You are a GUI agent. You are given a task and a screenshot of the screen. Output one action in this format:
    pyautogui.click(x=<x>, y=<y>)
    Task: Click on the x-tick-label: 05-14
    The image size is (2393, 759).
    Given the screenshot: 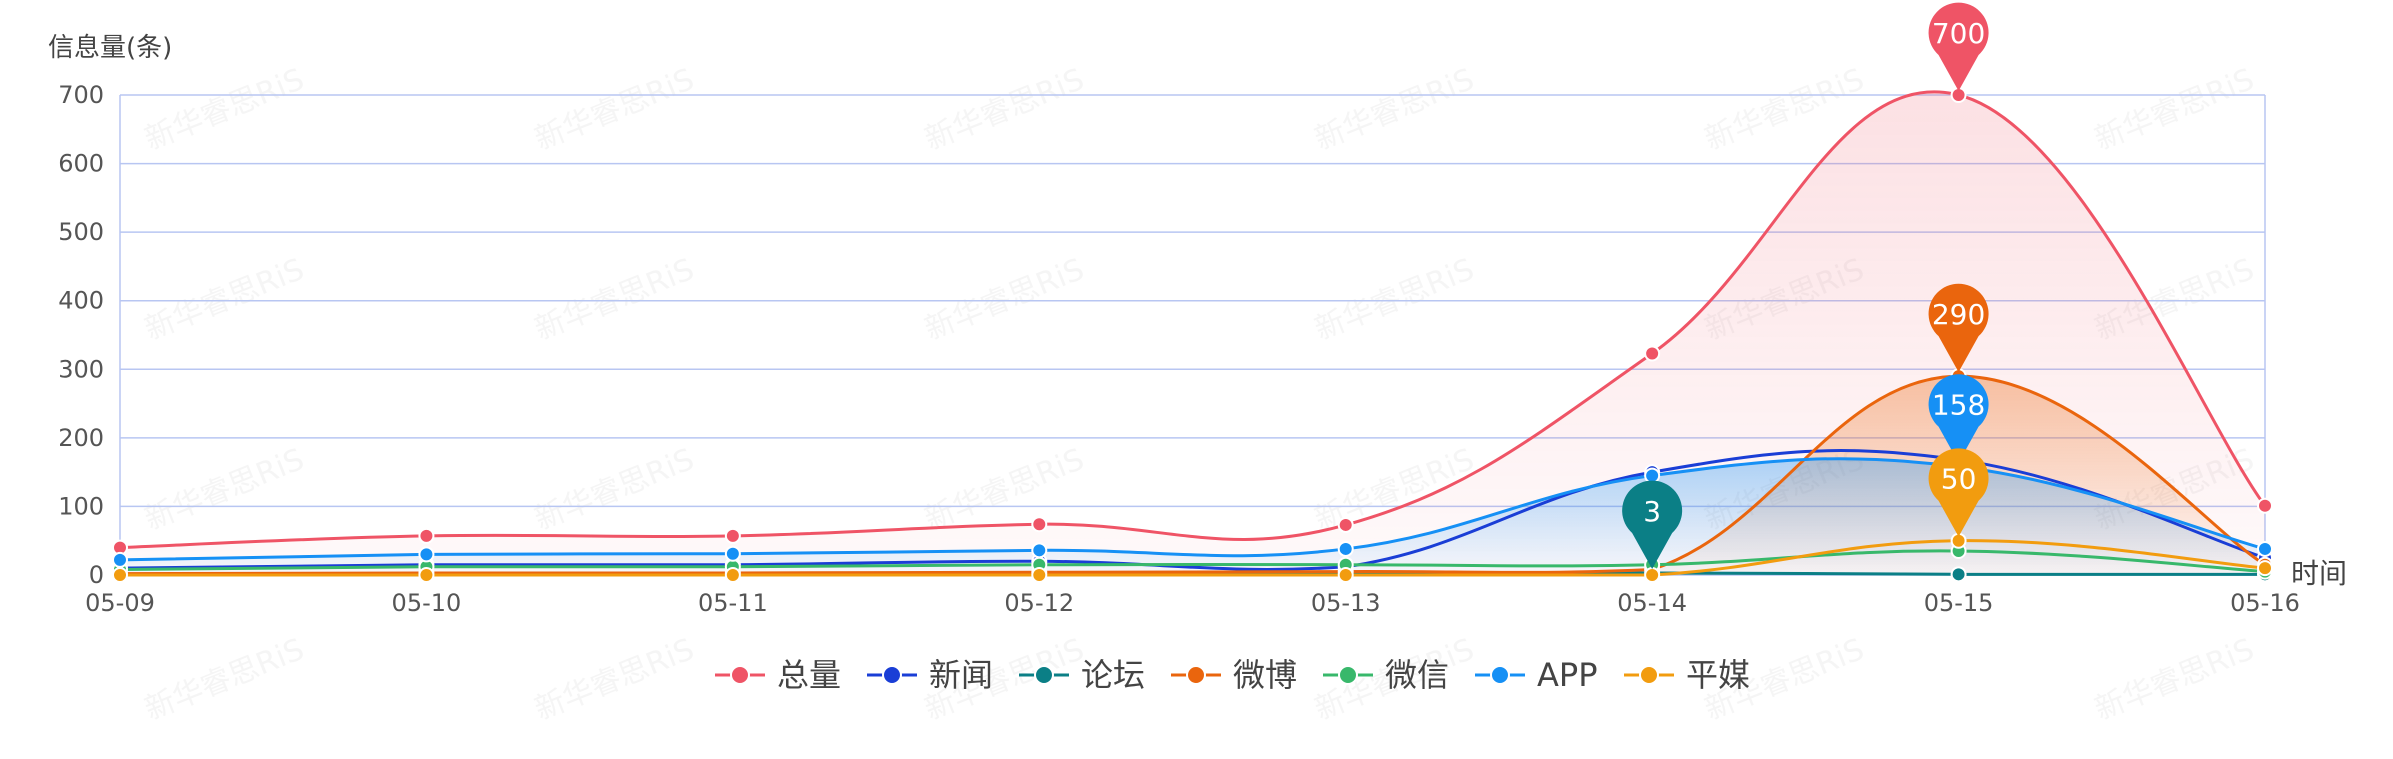 What is the action you would take?
    pyautogui.click(x=1652, y=603)
    